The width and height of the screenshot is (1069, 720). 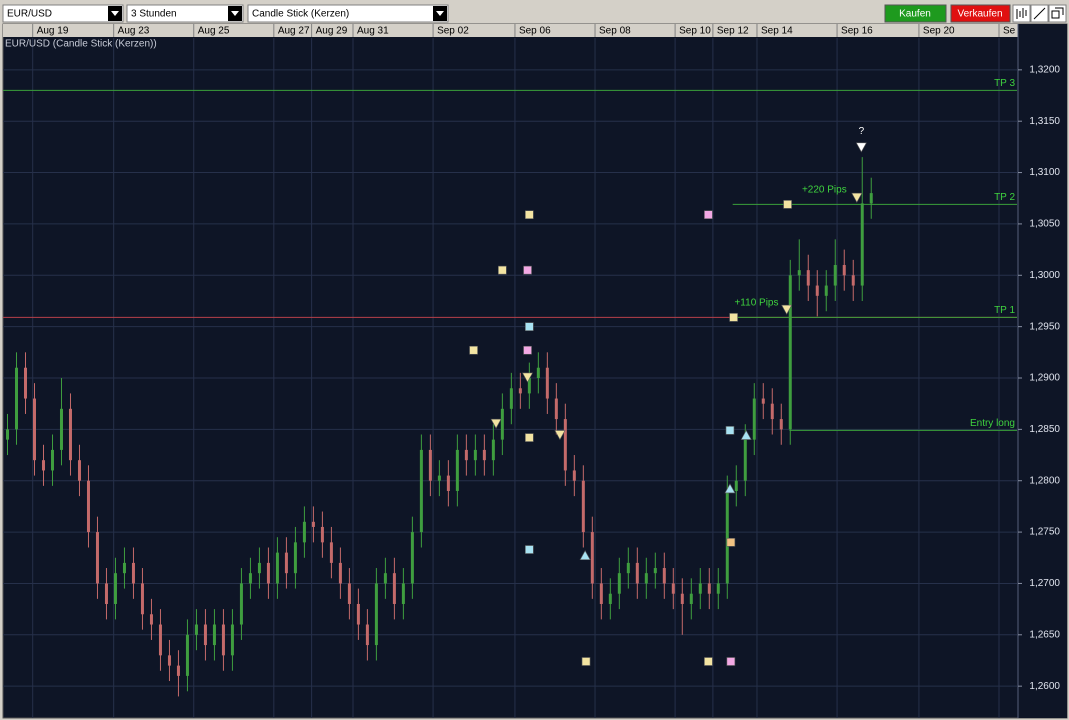 I want to click on symbol-text: EUR/USD, so click(x=29, y=14).